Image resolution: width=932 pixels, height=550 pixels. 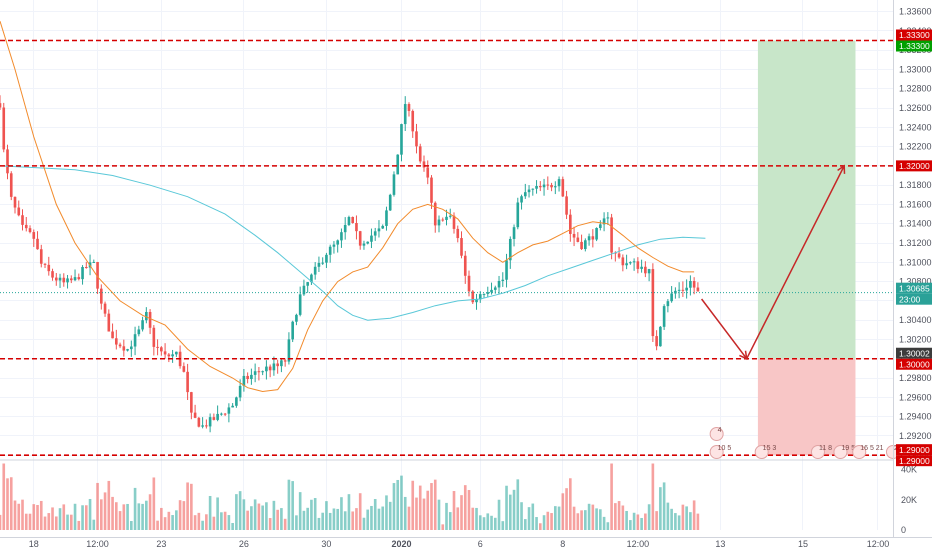 What do you see at coordinates (459, 544) in the screenshot?
I see `time-axis: 18 12:00 23 26 30 2020 6 8 12:00 13 15 12:00` at bounding box center [459, 544].